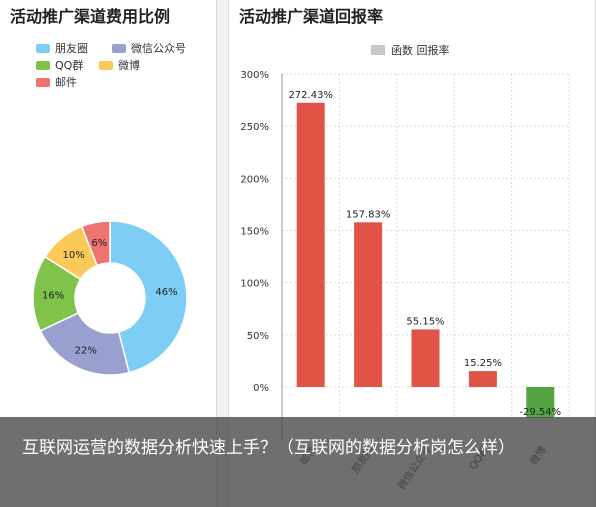  What do you see at coordinates (425, 321) in the screenshot?
I see `bar-value-label: 55.15%` at bounding box center [425, 321].